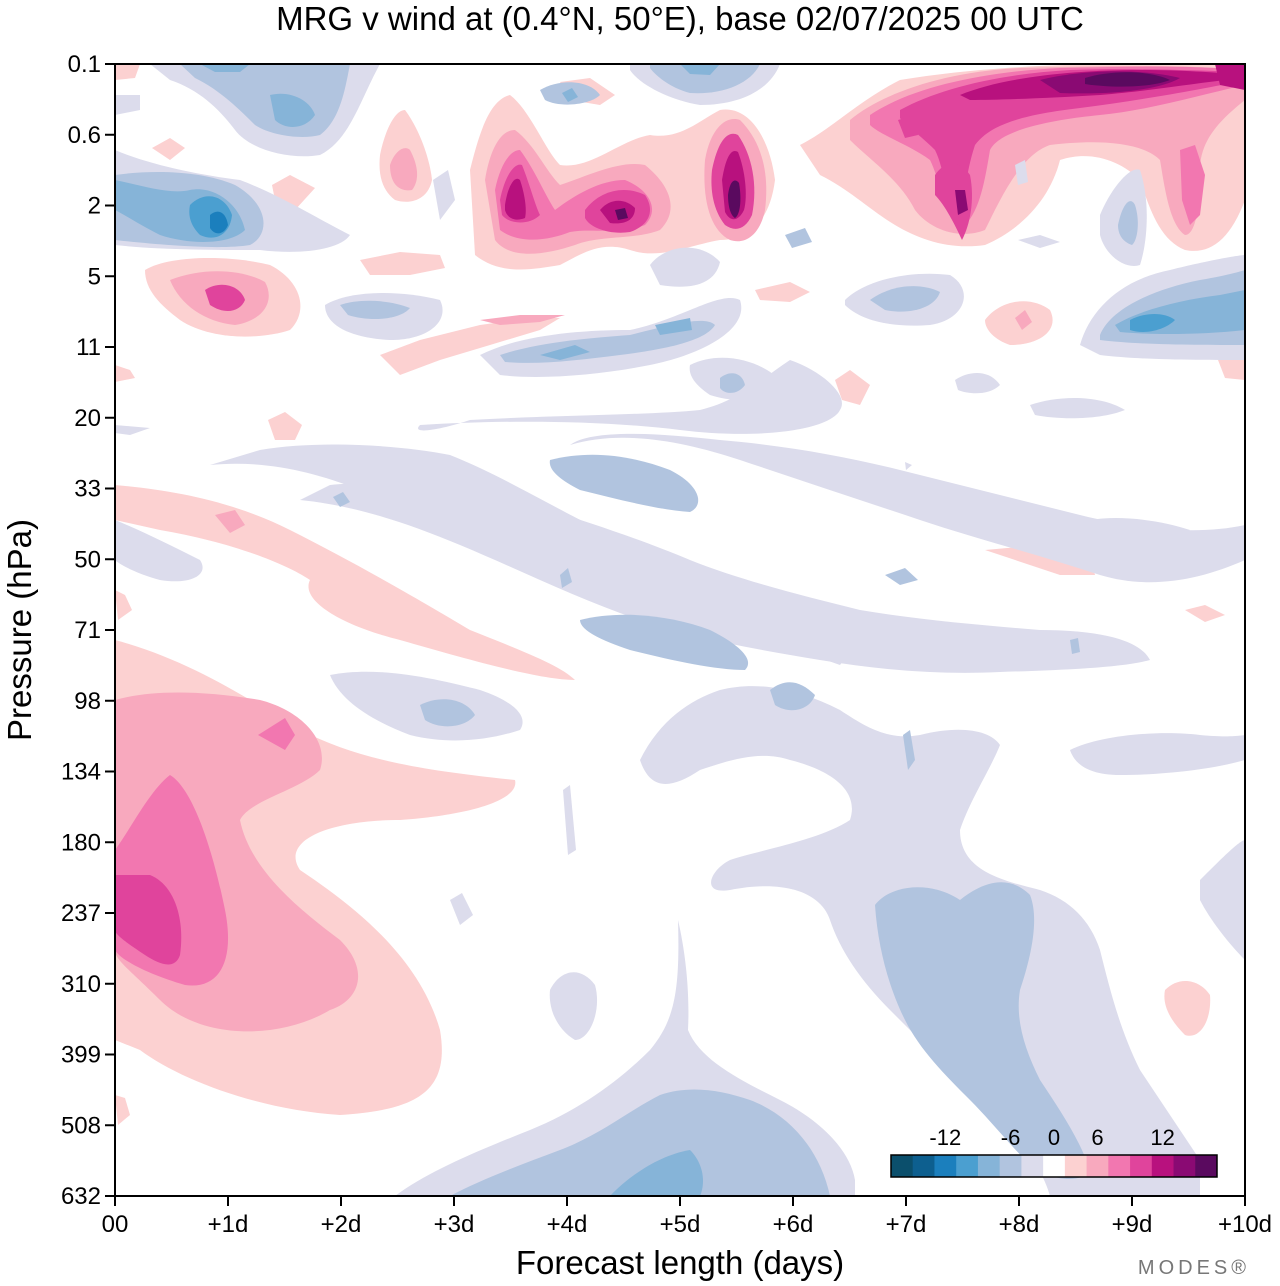 This screenshot has height=1286, width=1280. What do you see at coordinates (94, 276) in the screenshot?
I see `y-tick-label: 5` at bounding box center [94, 276].